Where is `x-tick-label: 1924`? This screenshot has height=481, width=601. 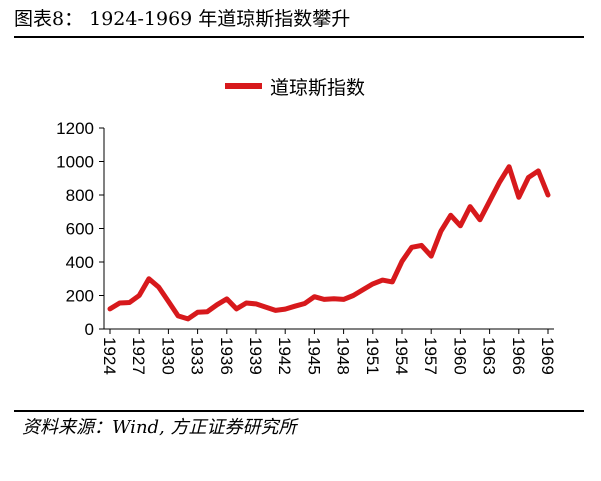
x-tick-label: 1924 is located at coordinates (109, 356).